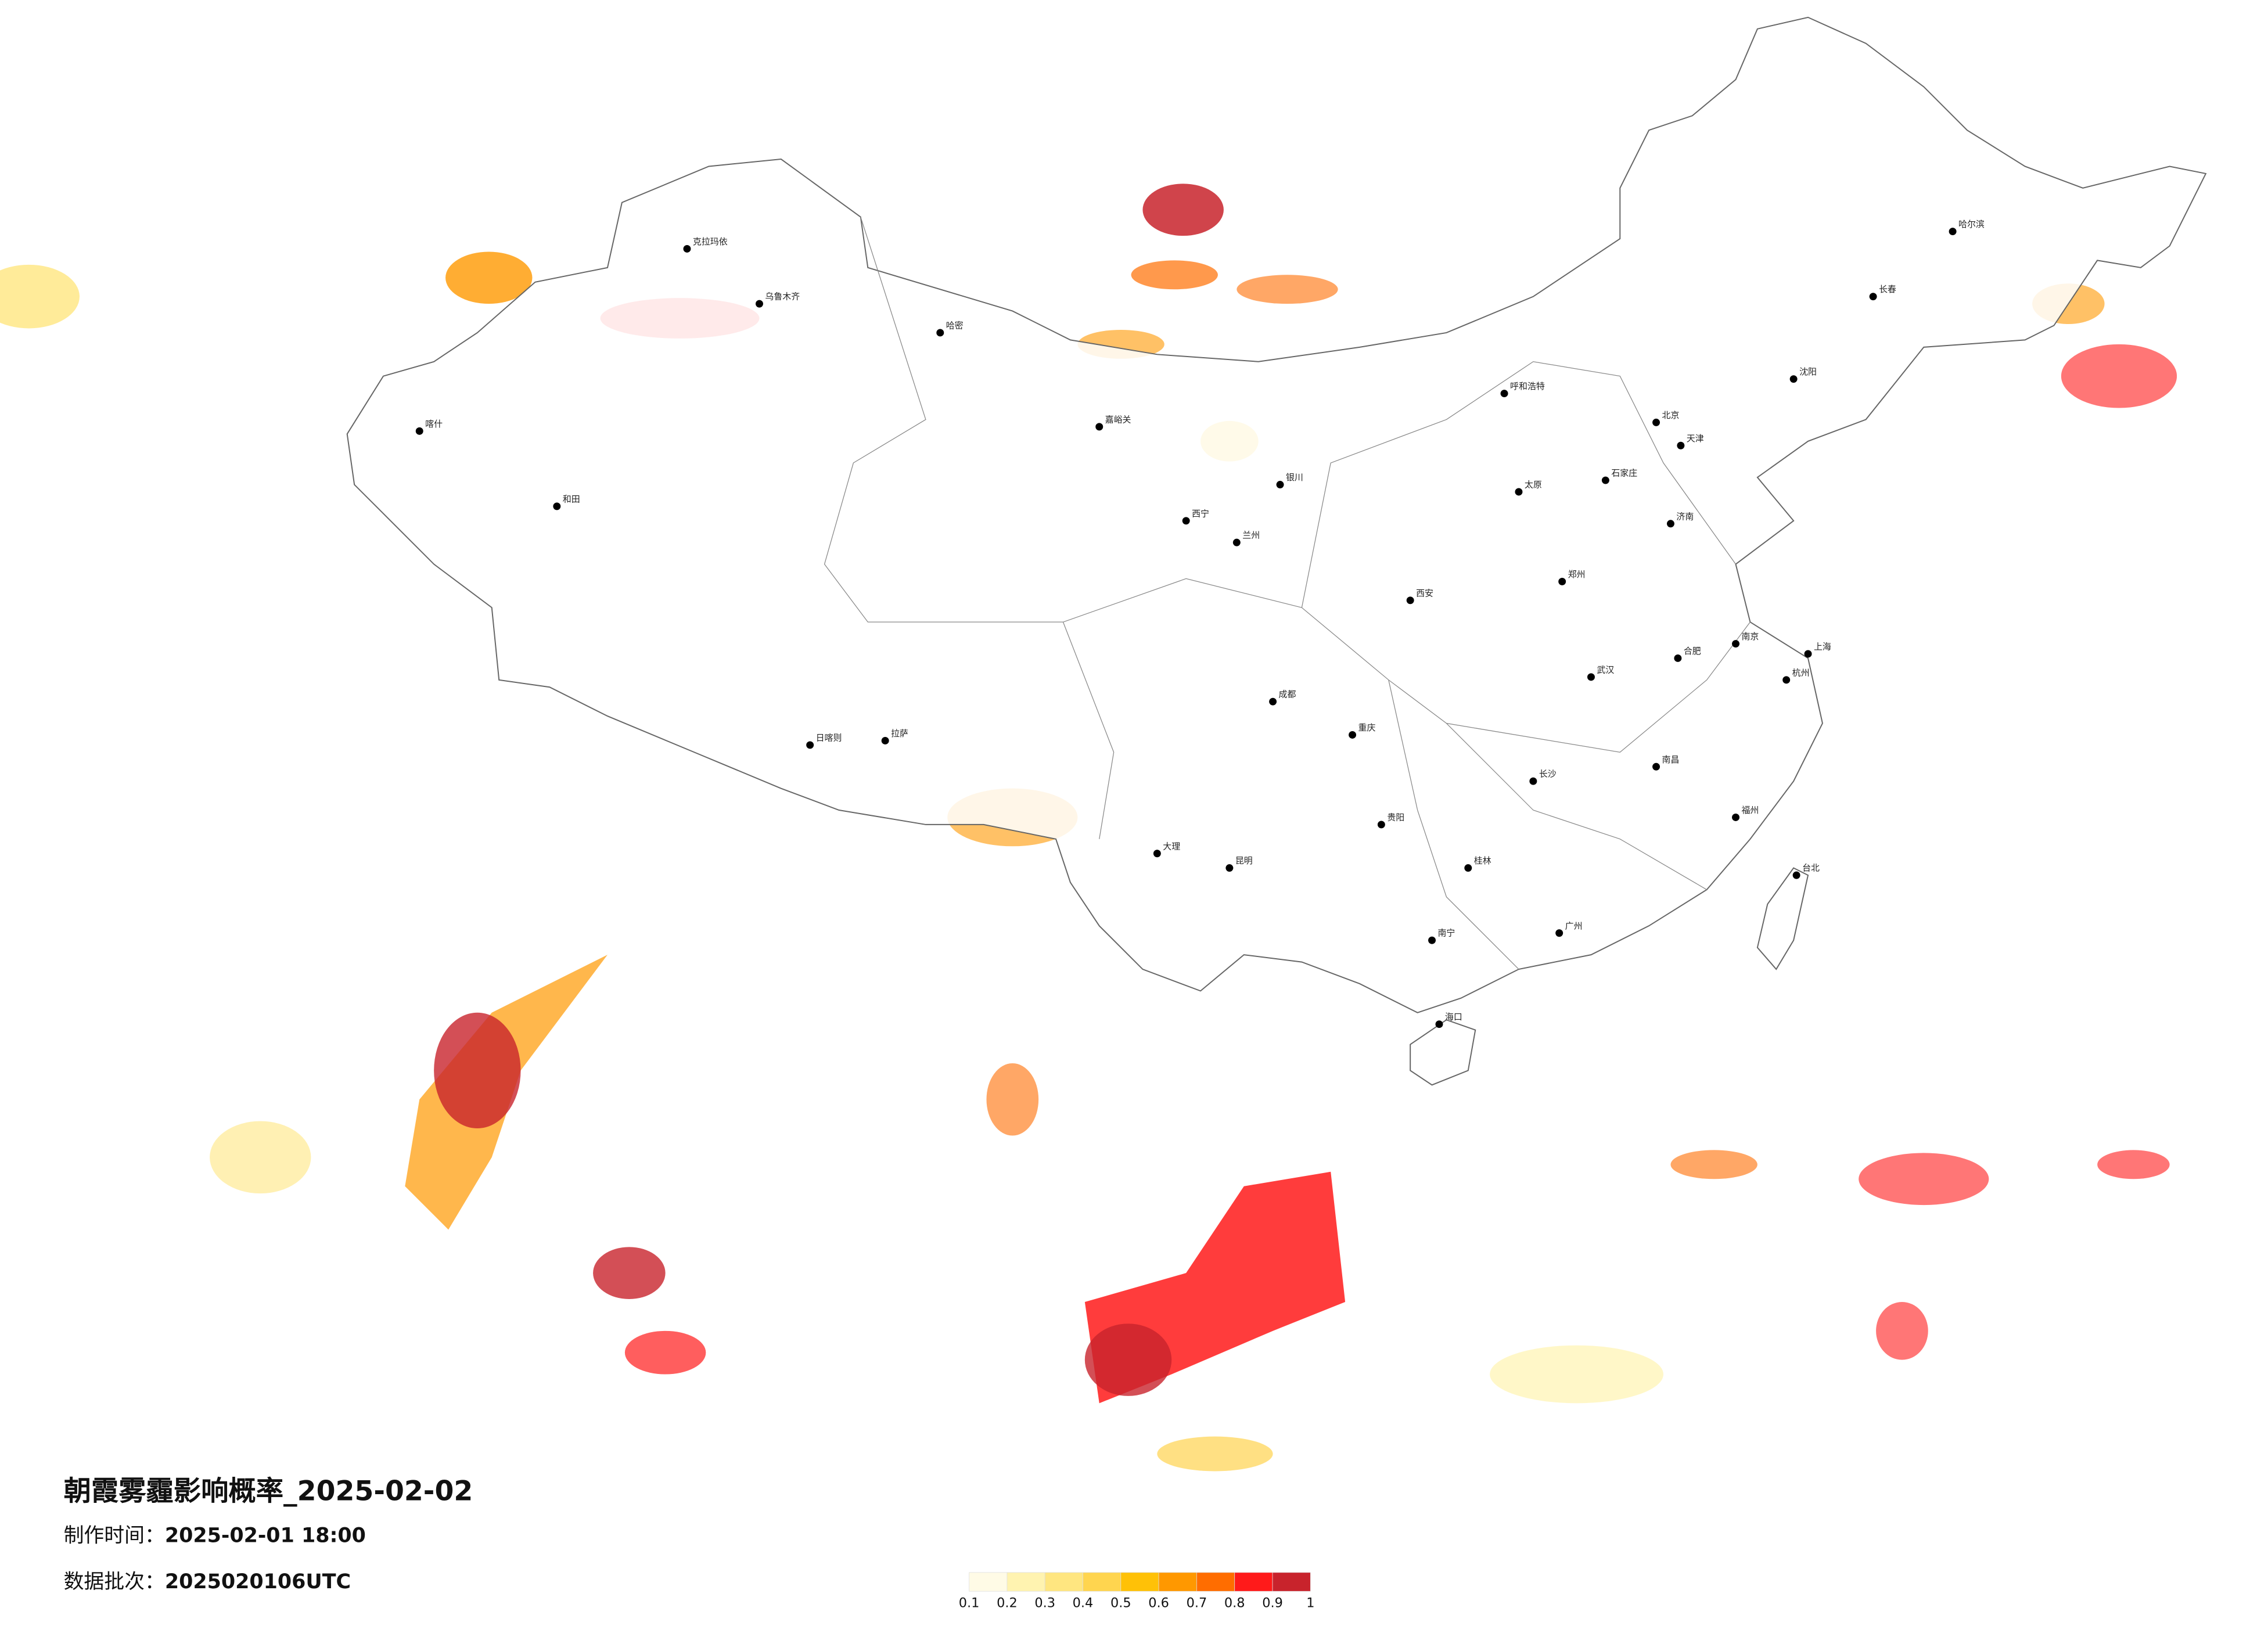  What do you see at coordinates (434, 424) in the screenshot?
I see `city-label: 喀什` at bounding box center [434, 424].